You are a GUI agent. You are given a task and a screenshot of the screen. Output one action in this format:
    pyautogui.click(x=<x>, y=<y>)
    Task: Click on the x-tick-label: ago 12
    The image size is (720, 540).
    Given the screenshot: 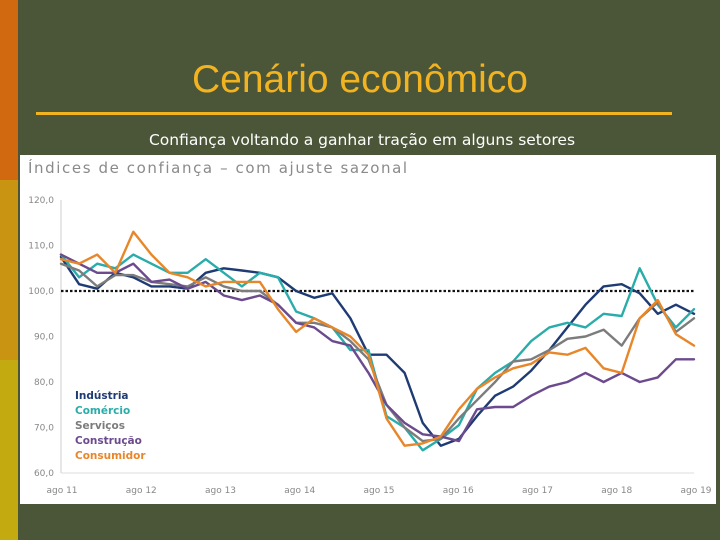 What is the action you would take?
    pyautogui.click(x=141, y=491)
    